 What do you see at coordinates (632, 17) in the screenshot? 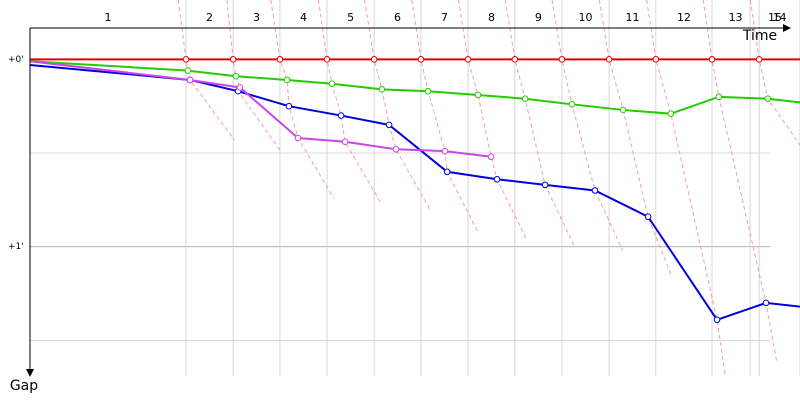
I see `lap-label: 11` at bounding box center [632, 17].